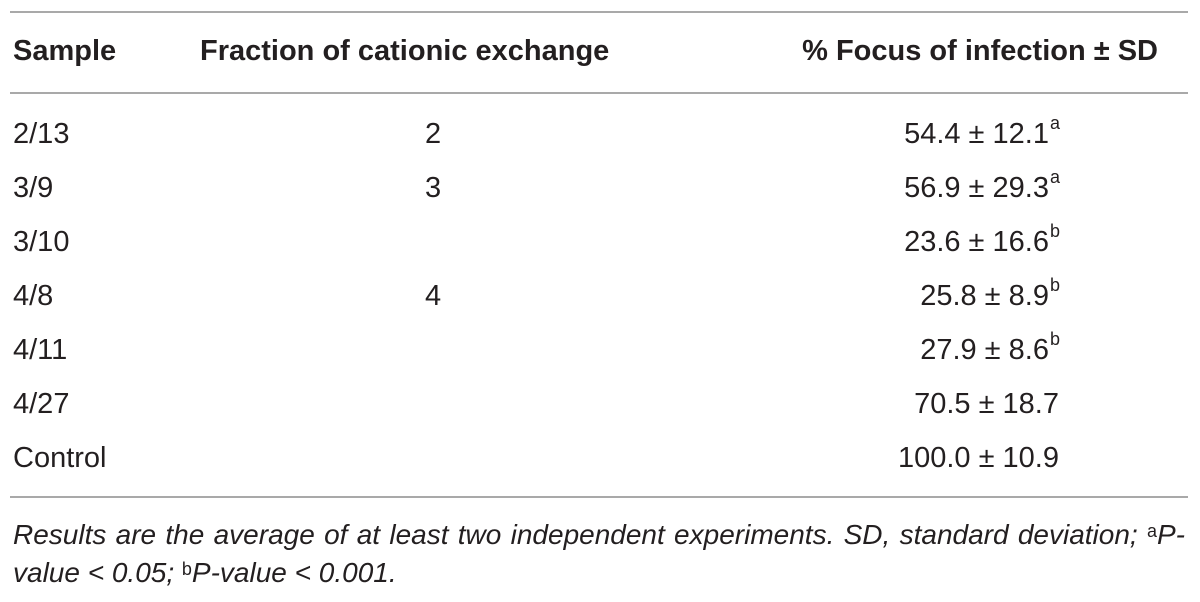 The height and width of the screenshot is (602, 1200). What do you see at coordinates (600, 252) in the screenshot?
I see `table-row: 3/10 23.6 ± 16.6b` at bounding box center [600, 252].